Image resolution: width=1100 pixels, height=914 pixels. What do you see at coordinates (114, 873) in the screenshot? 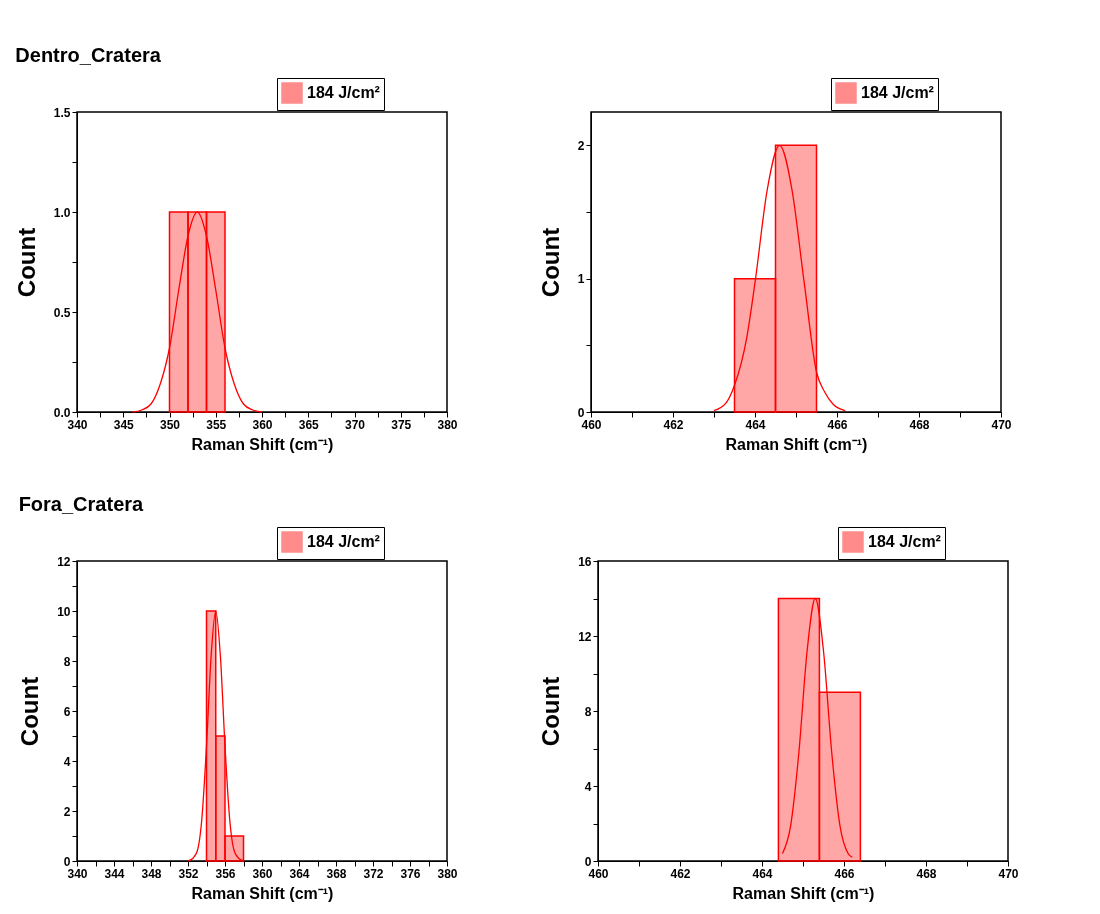
I see `x-tick-label: 344` at bounding box center [114, 873].